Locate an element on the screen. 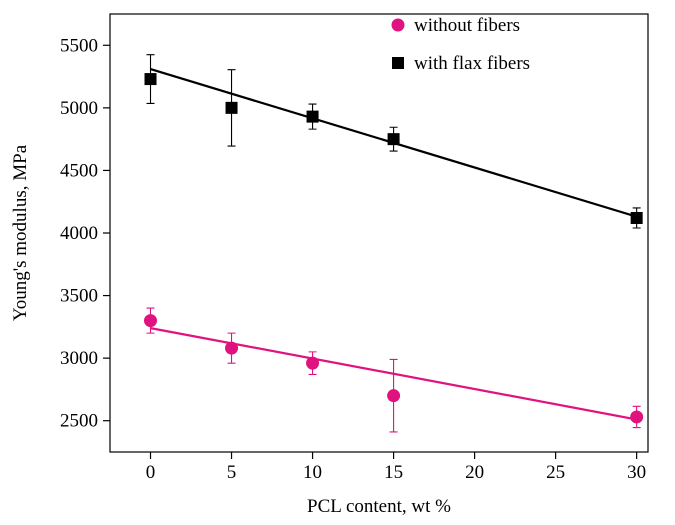  y-tick-label: 3000 is located at coordinates (79, 358).